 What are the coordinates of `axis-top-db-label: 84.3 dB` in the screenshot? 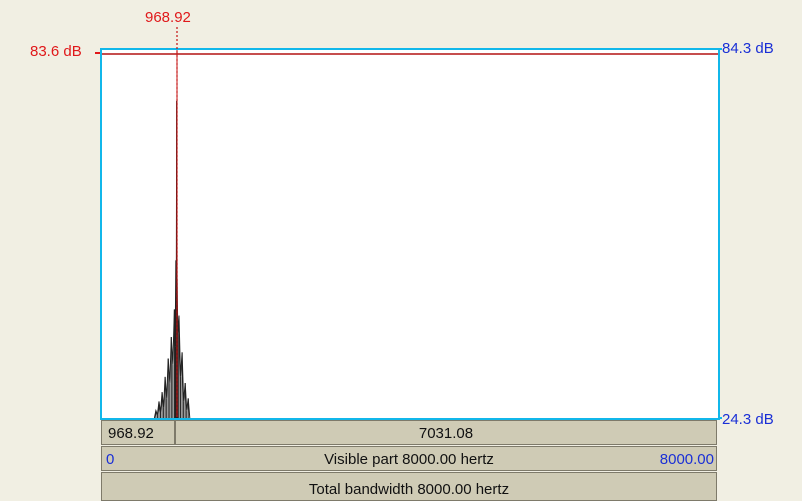 It's located at (748, 48).